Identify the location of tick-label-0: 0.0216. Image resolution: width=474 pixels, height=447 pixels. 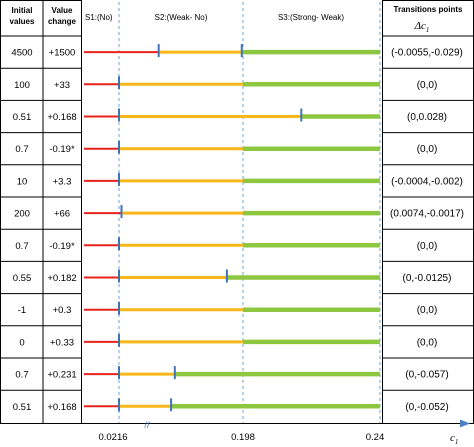
(112, 437).